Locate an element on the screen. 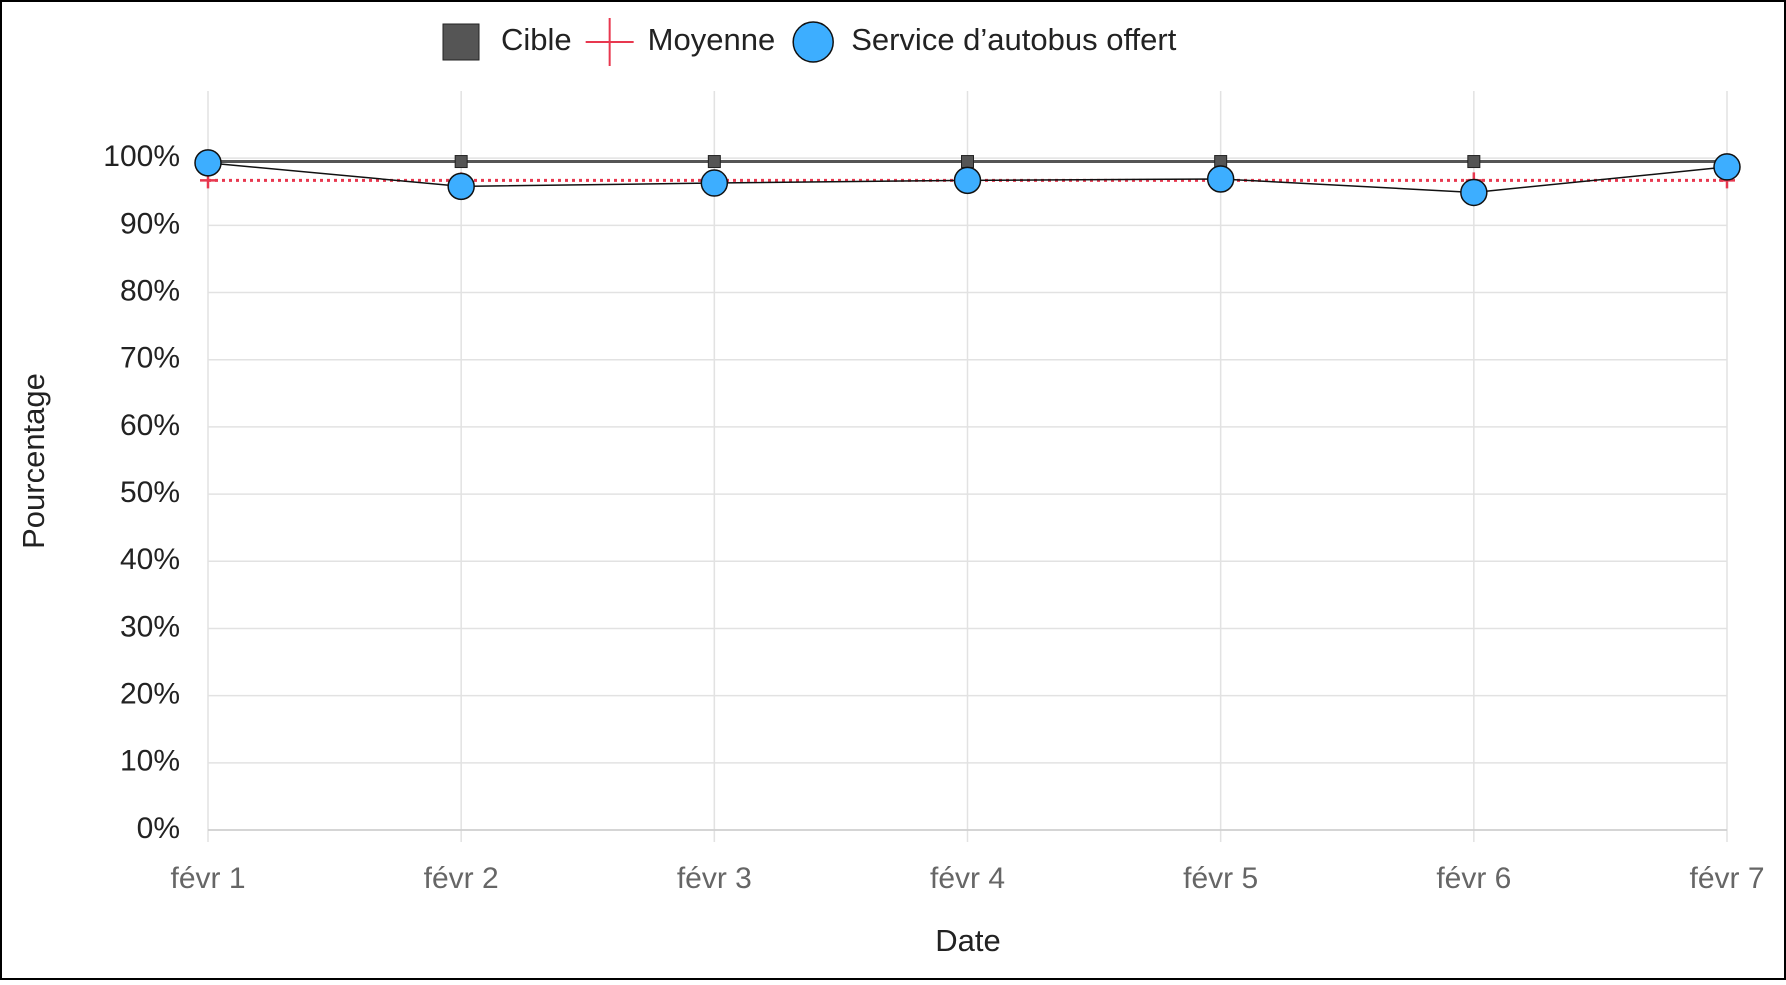 The height and width of the screenshot is (985, 1786). legend: Cible Moyenne Service d’autobus offert is located at coordinates (809, 42).